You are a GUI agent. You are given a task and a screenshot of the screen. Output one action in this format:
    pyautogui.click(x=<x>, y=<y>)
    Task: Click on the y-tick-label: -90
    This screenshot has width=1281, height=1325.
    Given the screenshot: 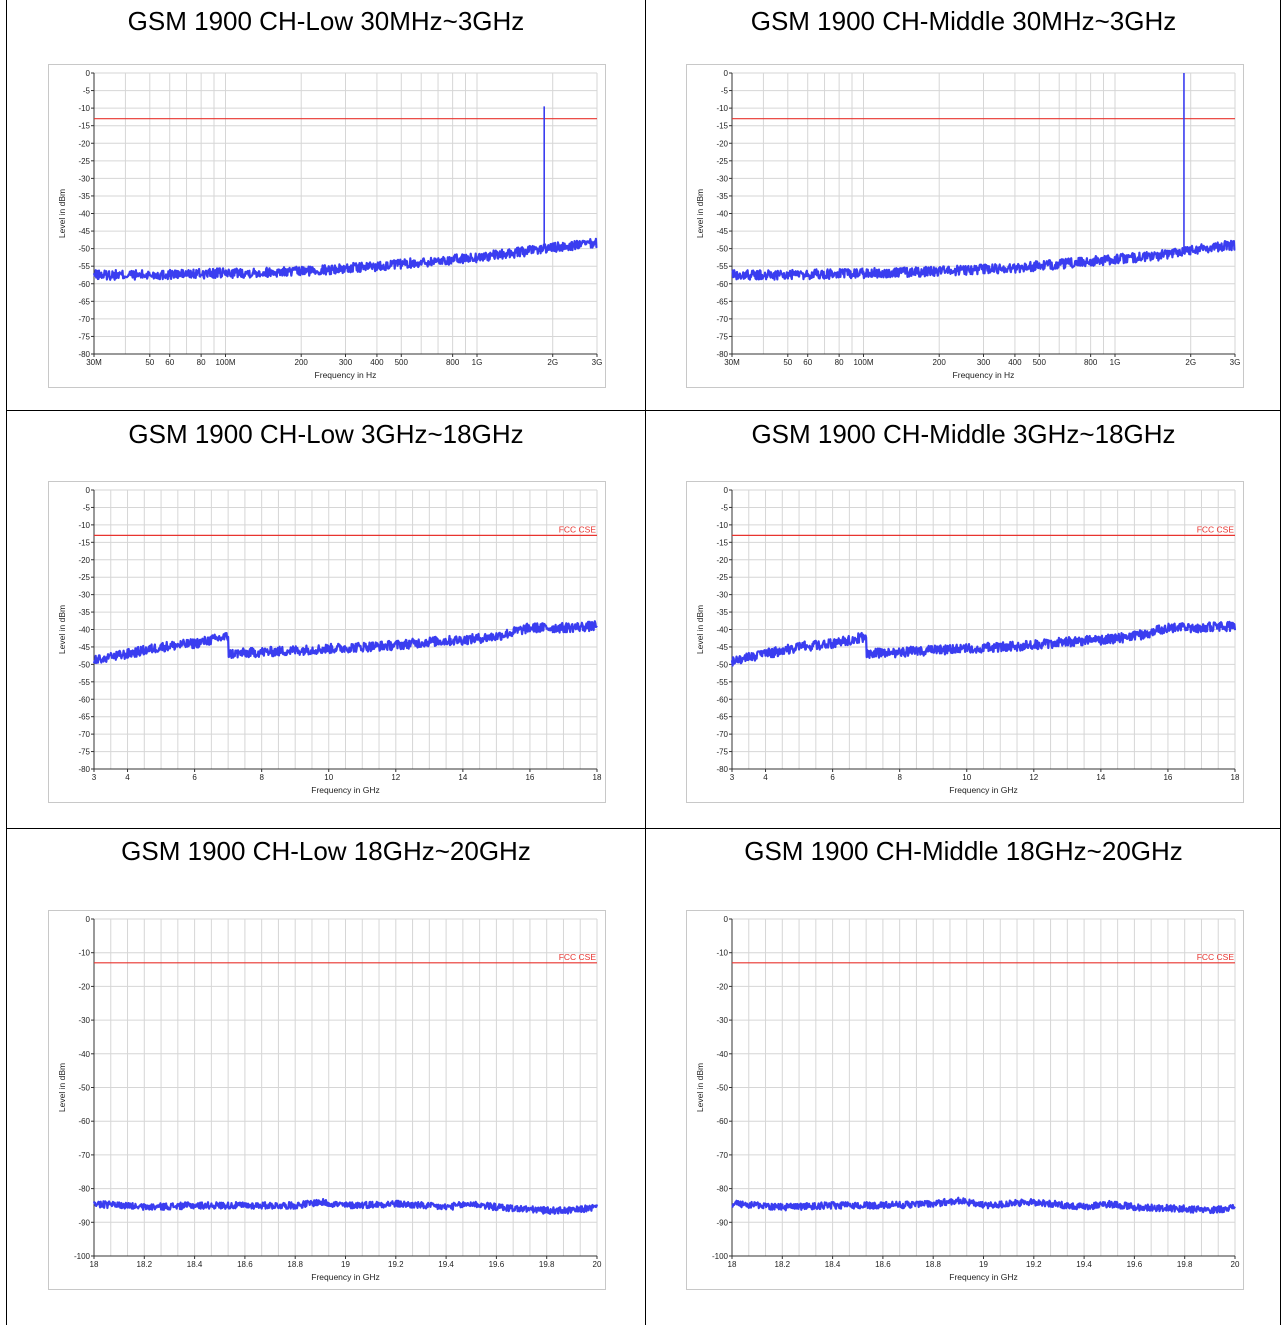 What is the action you would take?
    pyautogui.click(x=722, y=1222)
    